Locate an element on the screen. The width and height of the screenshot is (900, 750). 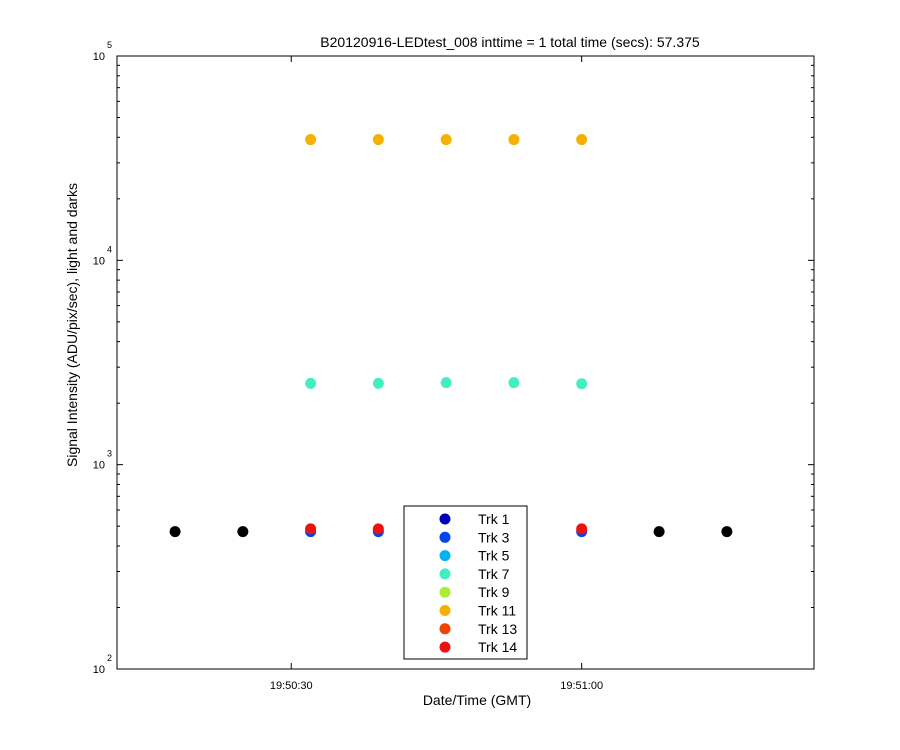
legend-label: Trk 1 is located at coordinates (494, 519).